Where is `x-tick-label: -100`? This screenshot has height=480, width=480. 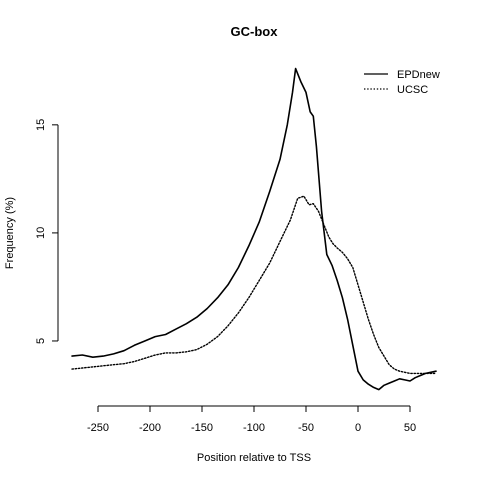
x-tick-label: -100 is located at coordinates (254, 428).